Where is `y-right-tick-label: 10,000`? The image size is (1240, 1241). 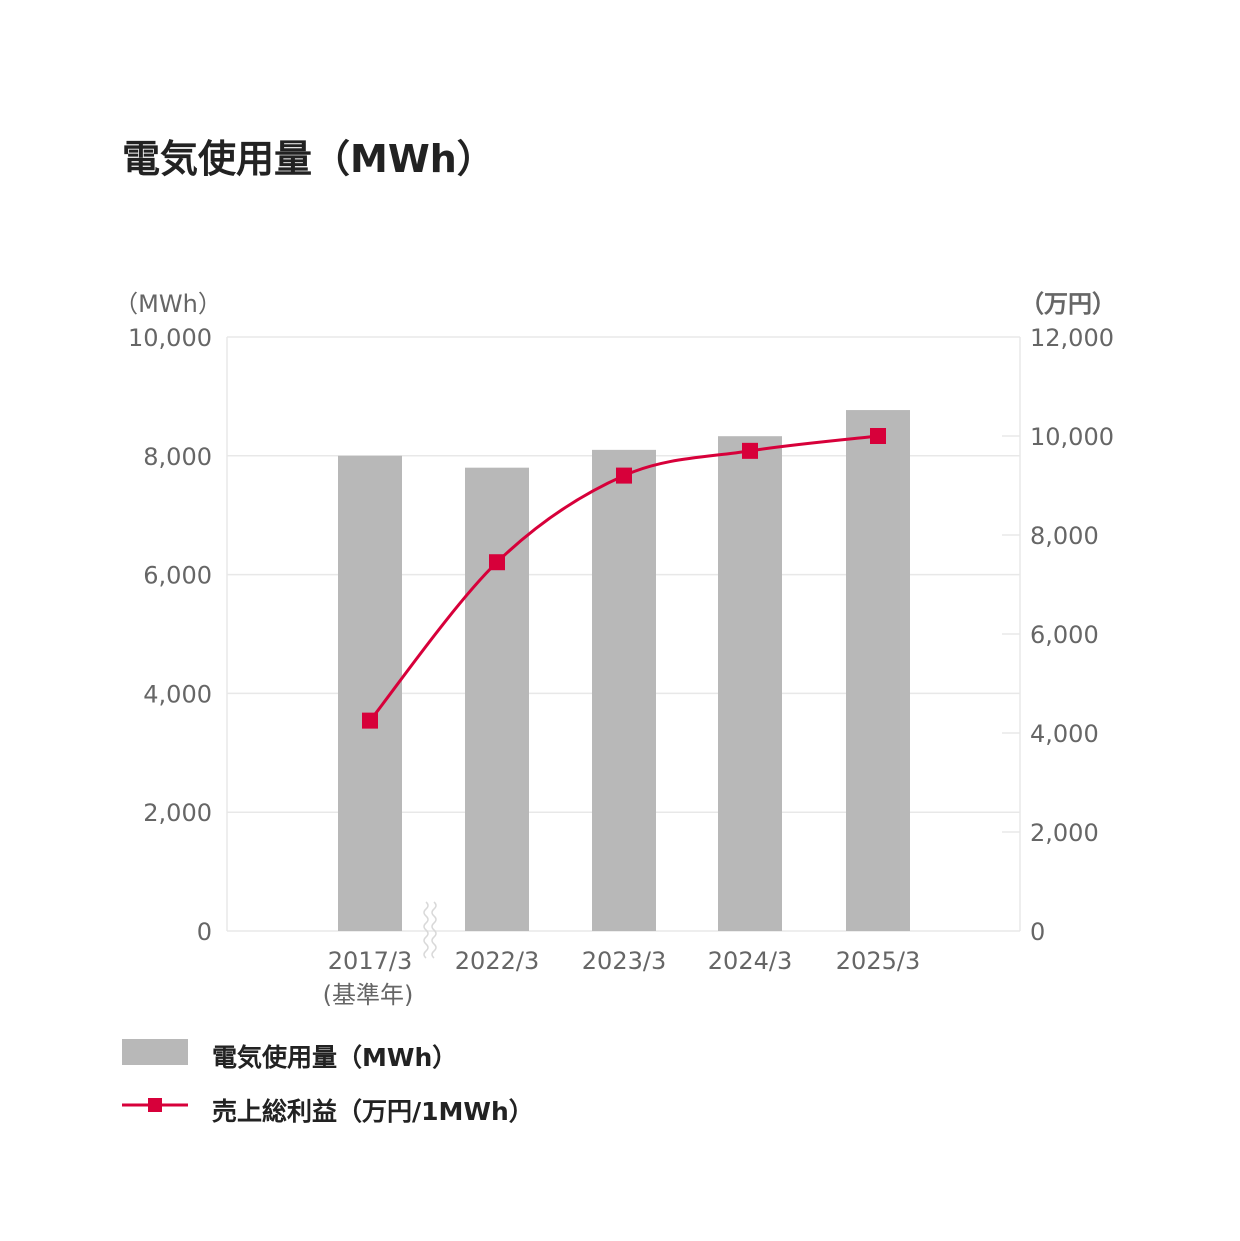 y-right-tick-label: 10,000 is located at coordinates (1072, 437).